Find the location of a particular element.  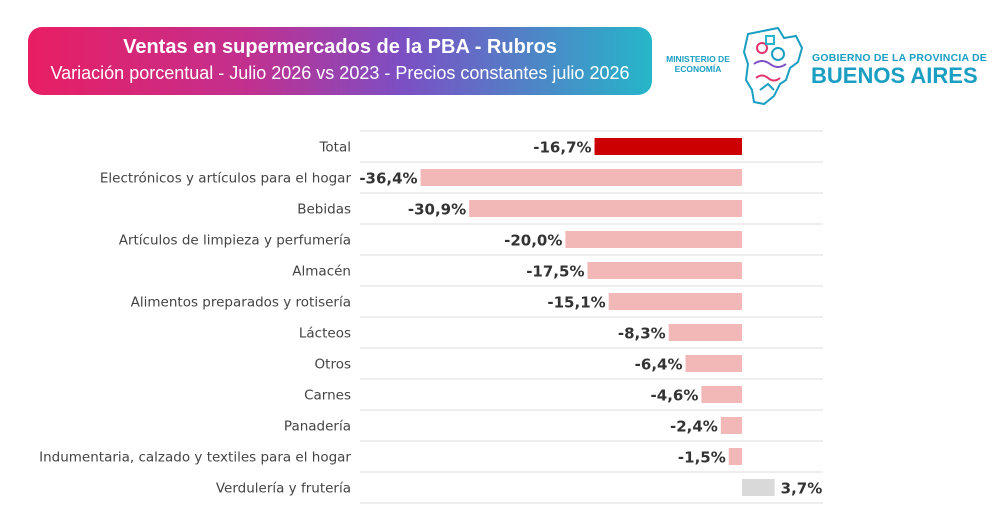

buenos-aires-label: BUENOS AIRES is located at coordinates (894, 75).